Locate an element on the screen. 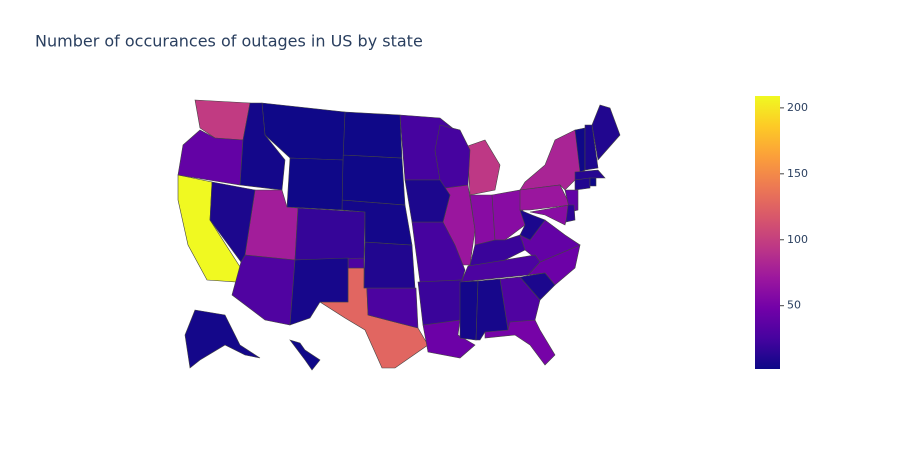 This screenshot has width=910, height=451. colorbar-tick-label: 200 is located at coordinates (797, 107).